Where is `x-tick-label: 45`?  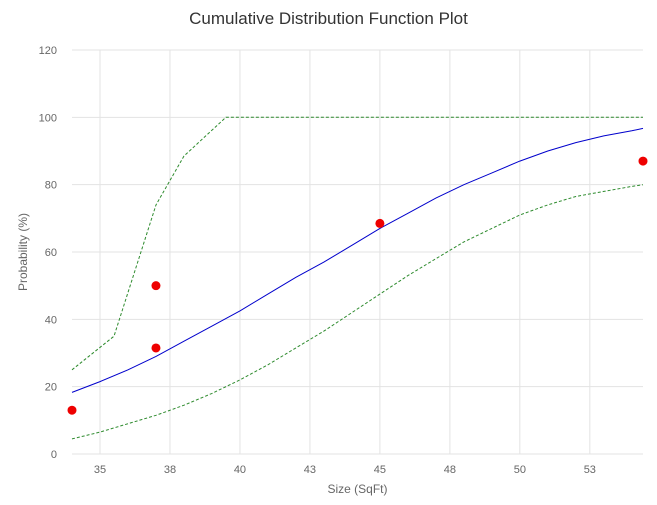
x-tick-label: 45 is located at coordinates (380, 470).